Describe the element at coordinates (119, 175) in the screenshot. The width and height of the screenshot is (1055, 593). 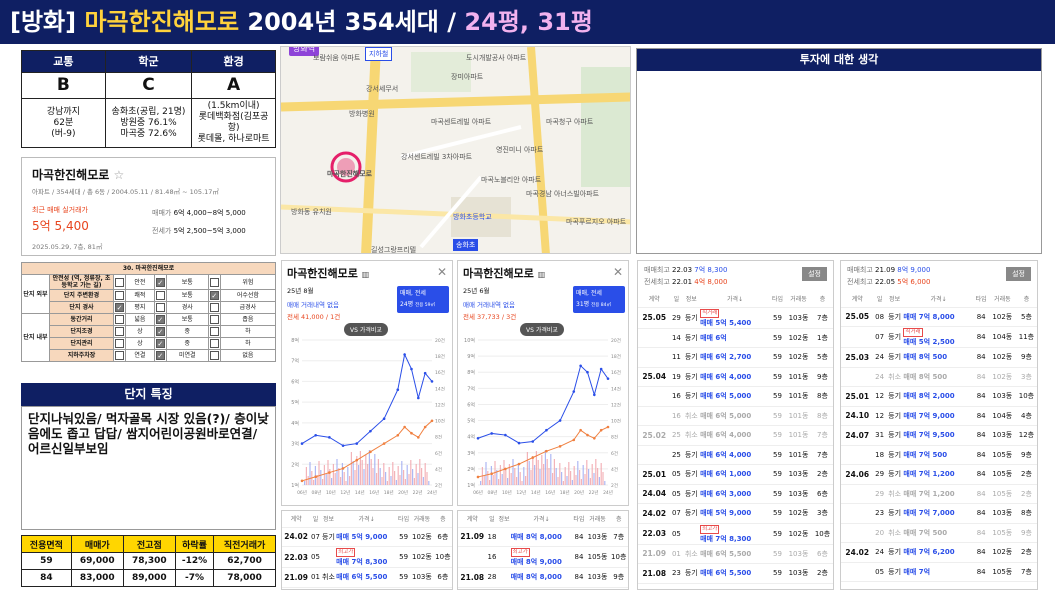
I see `favorite-star-icon: ☆` at that location.